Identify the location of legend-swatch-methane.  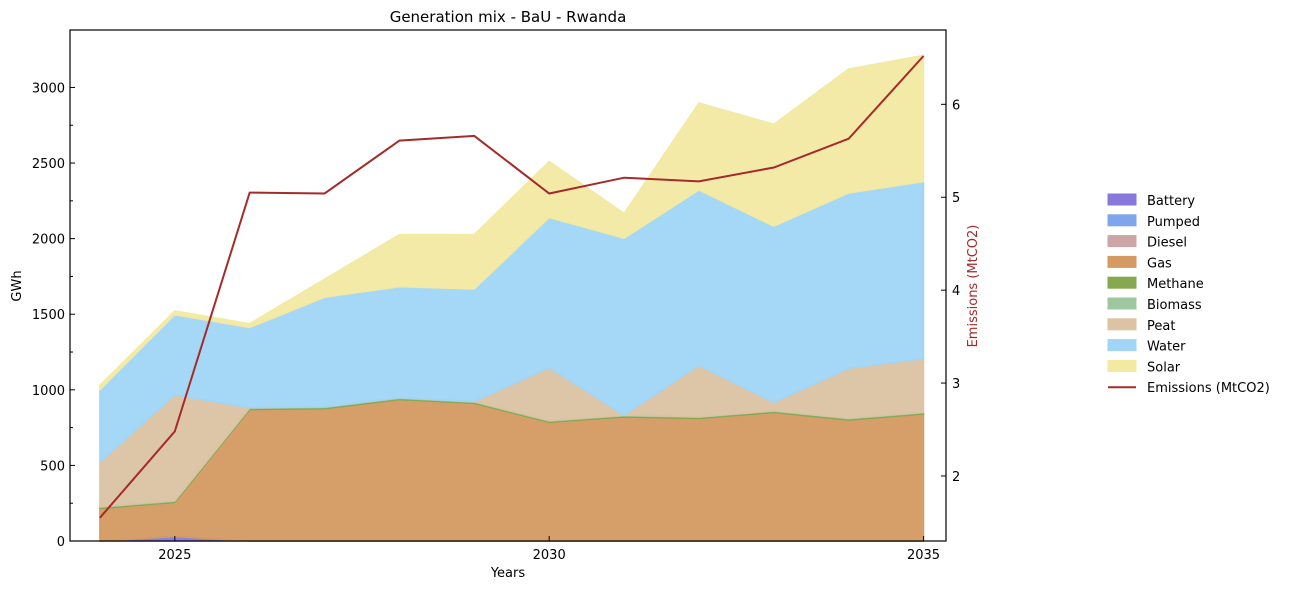
(1122, 282).